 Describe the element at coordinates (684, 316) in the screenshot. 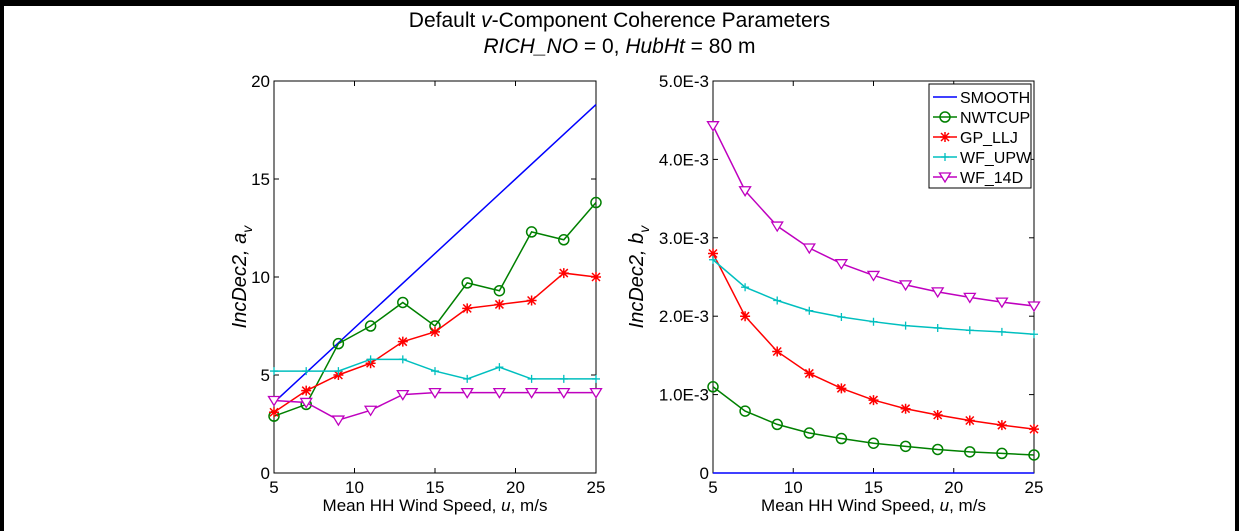

I see `y-tick-label: 2.0E-3` at that location.